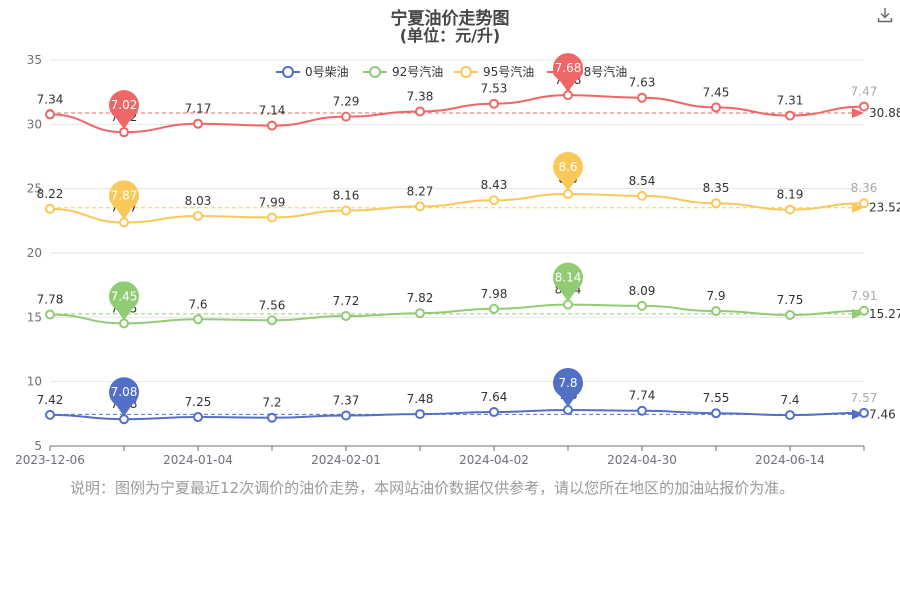  What do you see at coordinates (50, 99) in the screenshot?
I see `data-label: 7.34` at bounding box center [50, 99].